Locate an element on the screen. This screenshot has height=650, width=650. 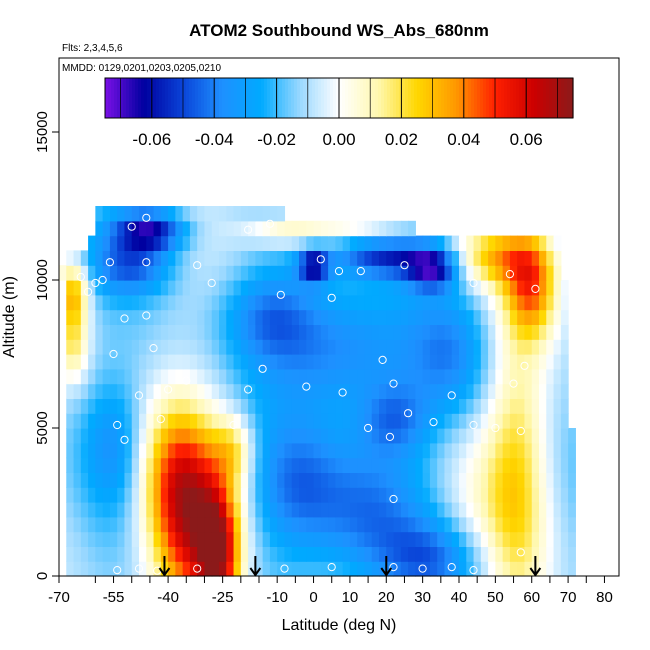
y-axis-label: Altitude (m) is located at coordinates (9, 317).